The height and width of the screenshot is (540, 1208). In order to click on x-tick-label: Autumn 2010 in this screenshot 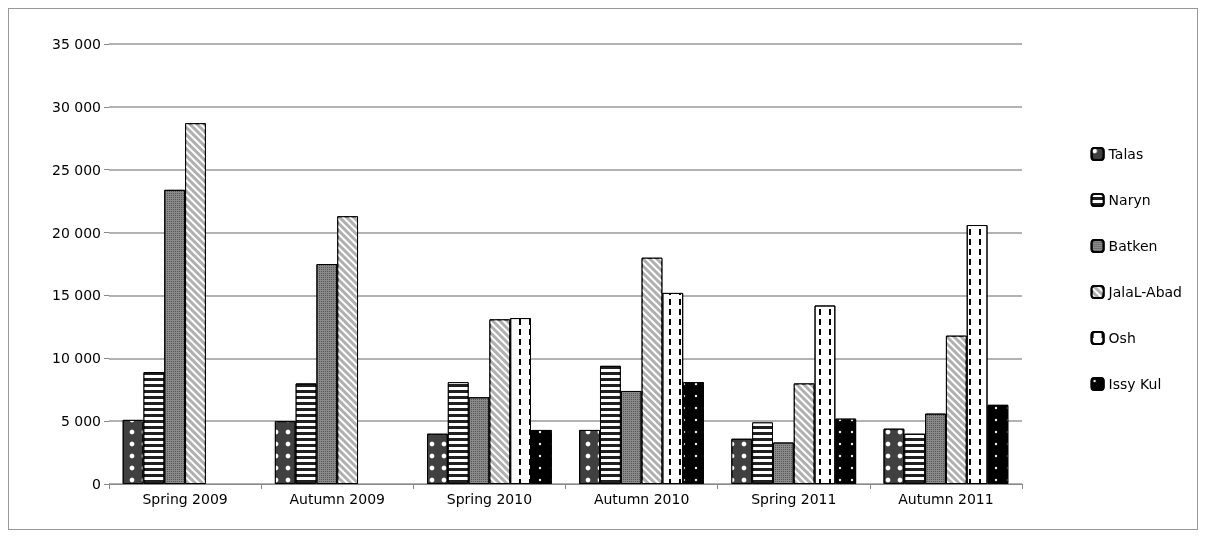, I will do `click(641, 499)`.